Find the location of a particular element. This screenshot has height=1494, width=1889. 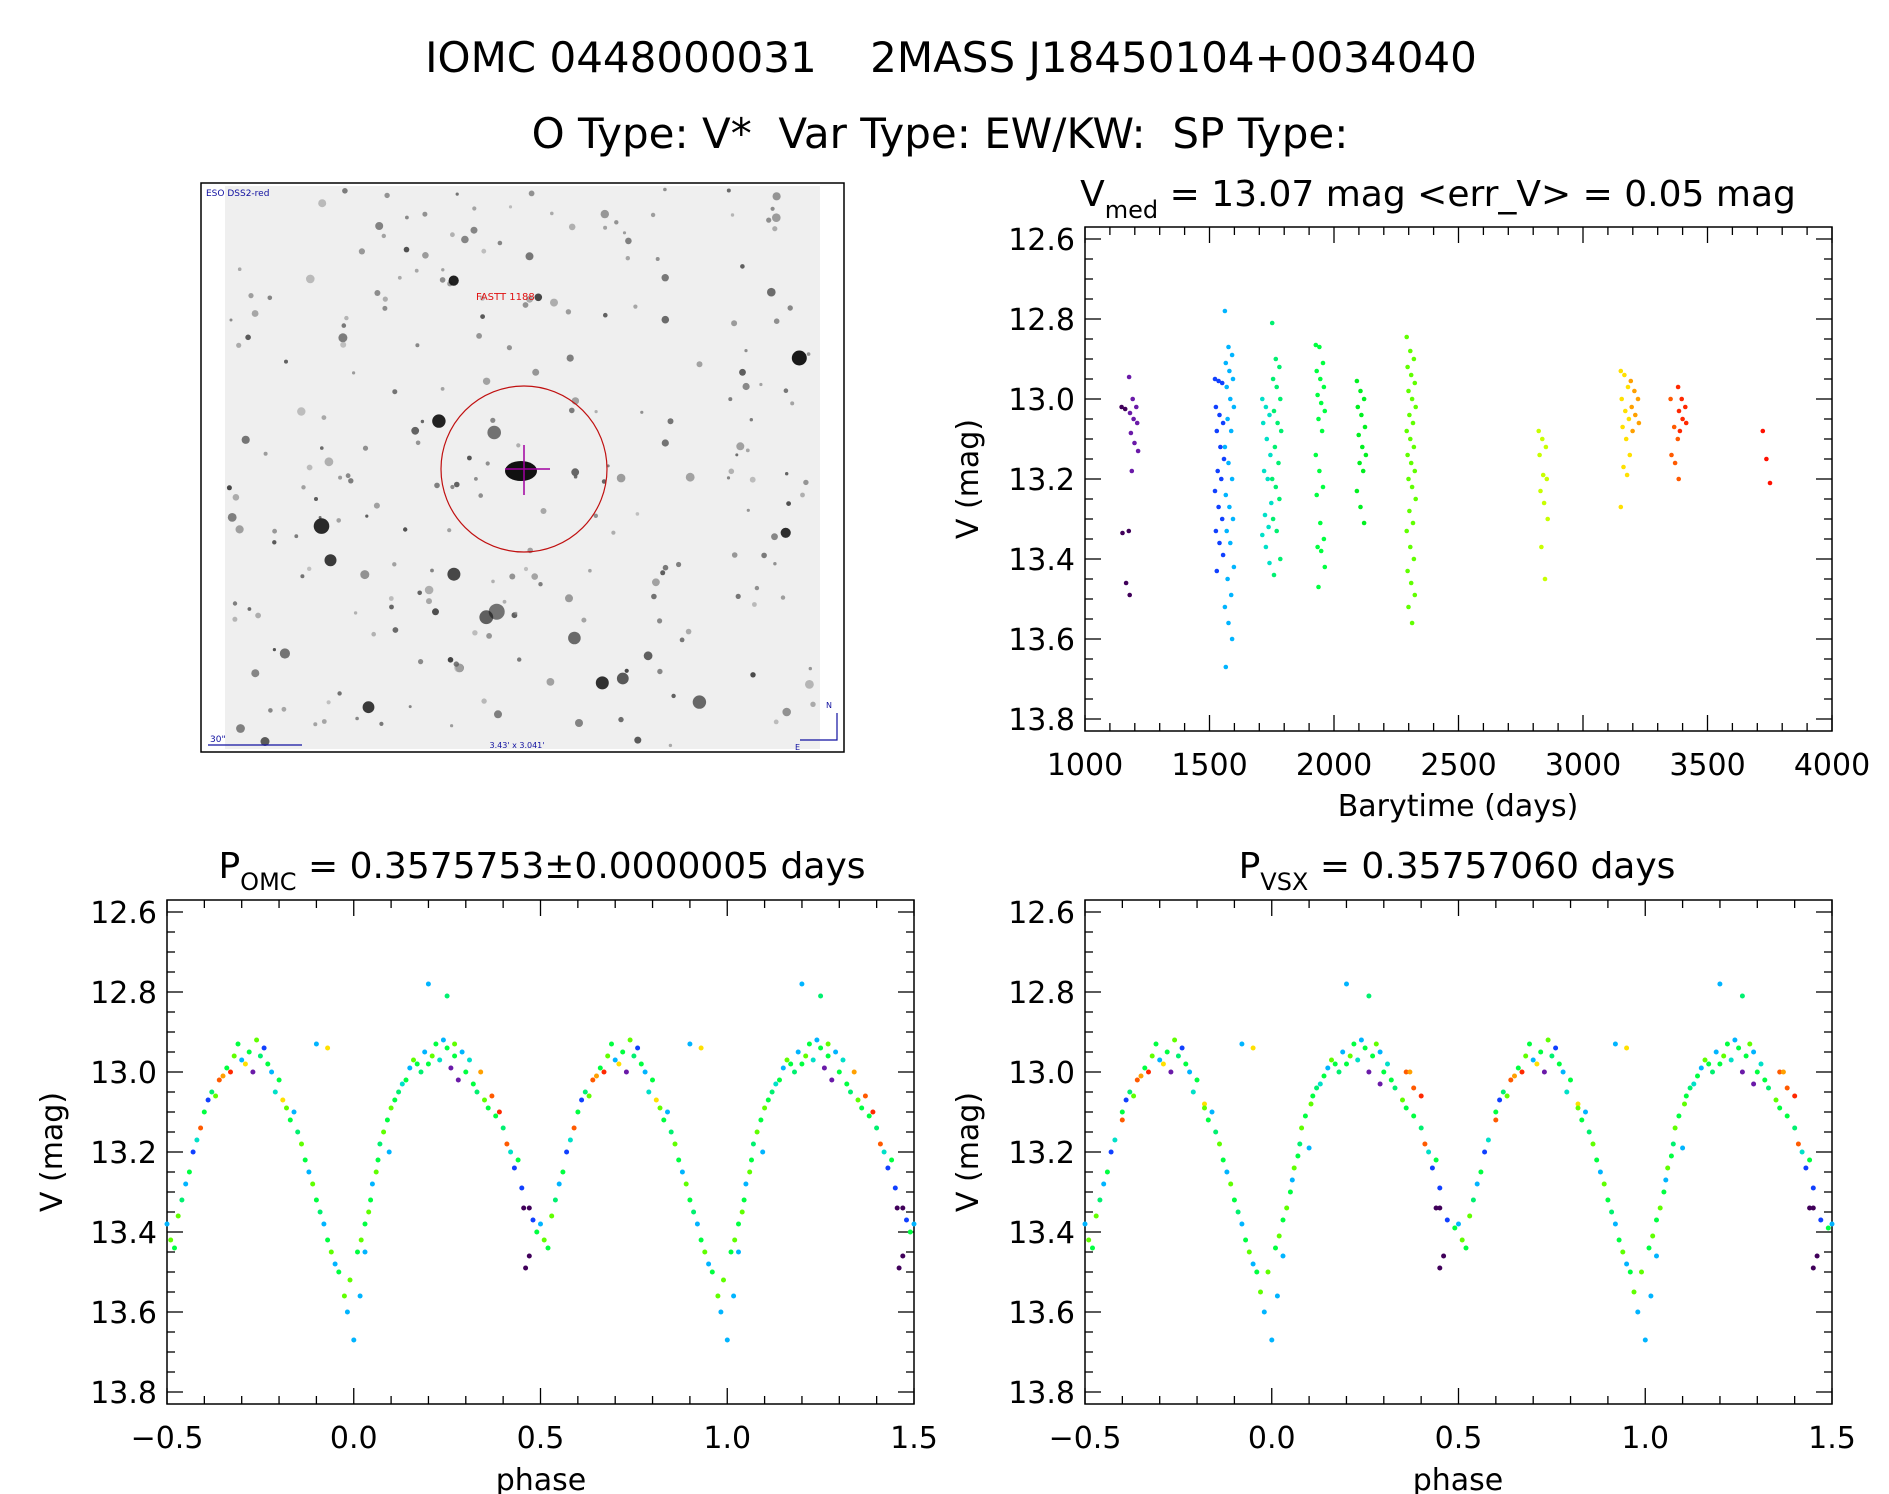

title-main: P is located at coordinates (229, 866).